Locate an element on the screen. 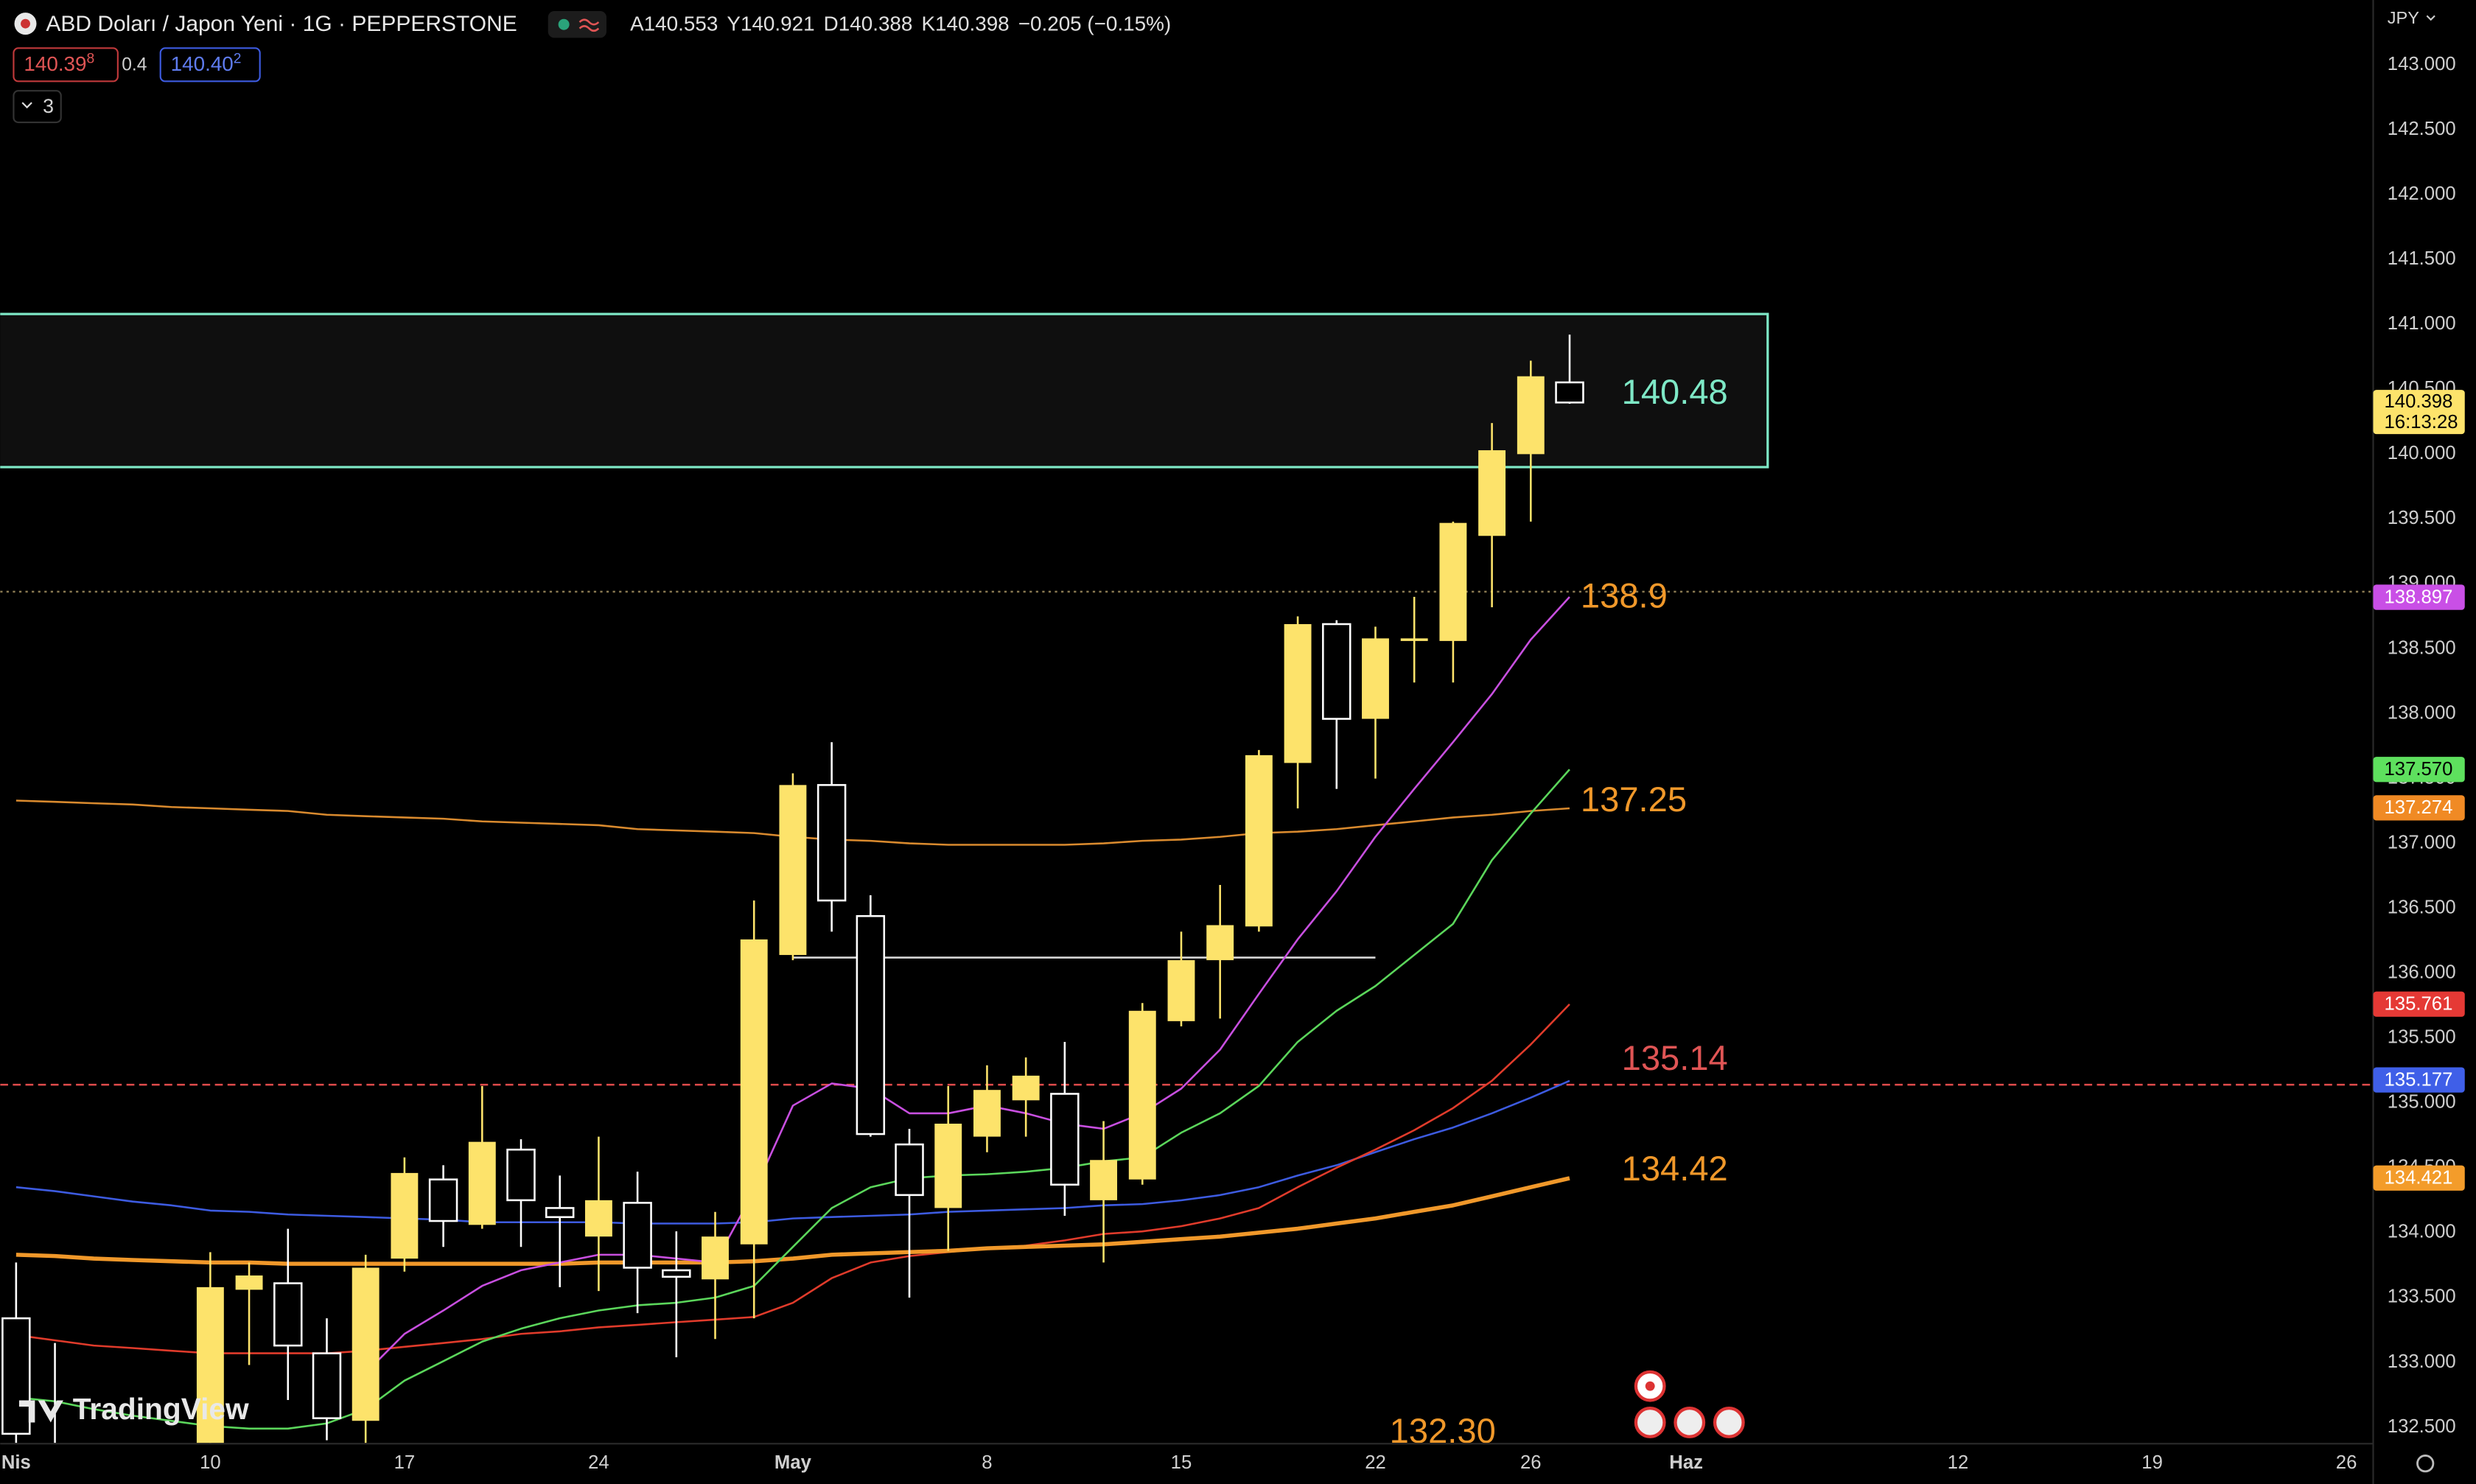  ask-pip: 2 is located at coordinates (238, 59).